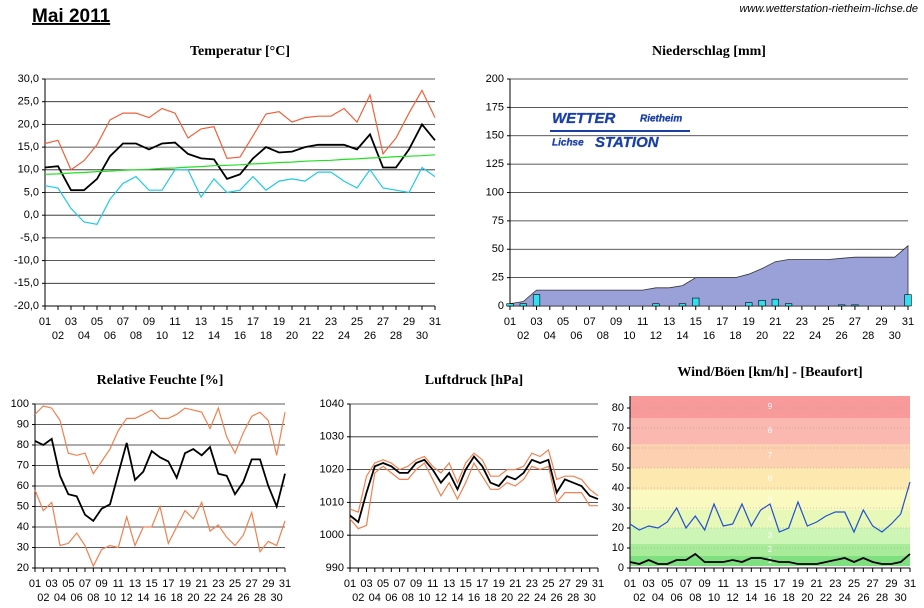  What do you see at coordinates (490, 598) in the screenshot?
I see `x-tick-label: 18` at bounding box center [490, 598].